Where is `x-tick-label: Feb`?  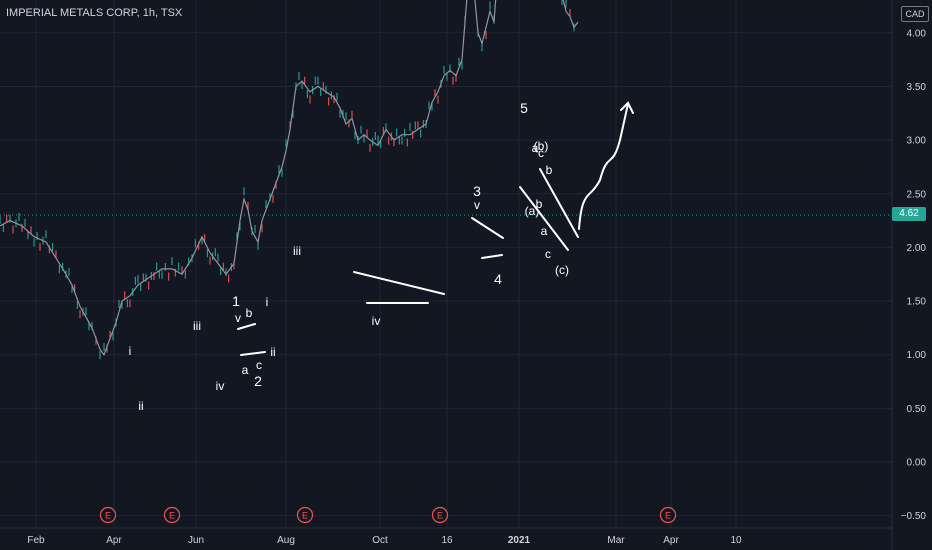
x-tick-label: Feb is located at coordinates (36, 540).